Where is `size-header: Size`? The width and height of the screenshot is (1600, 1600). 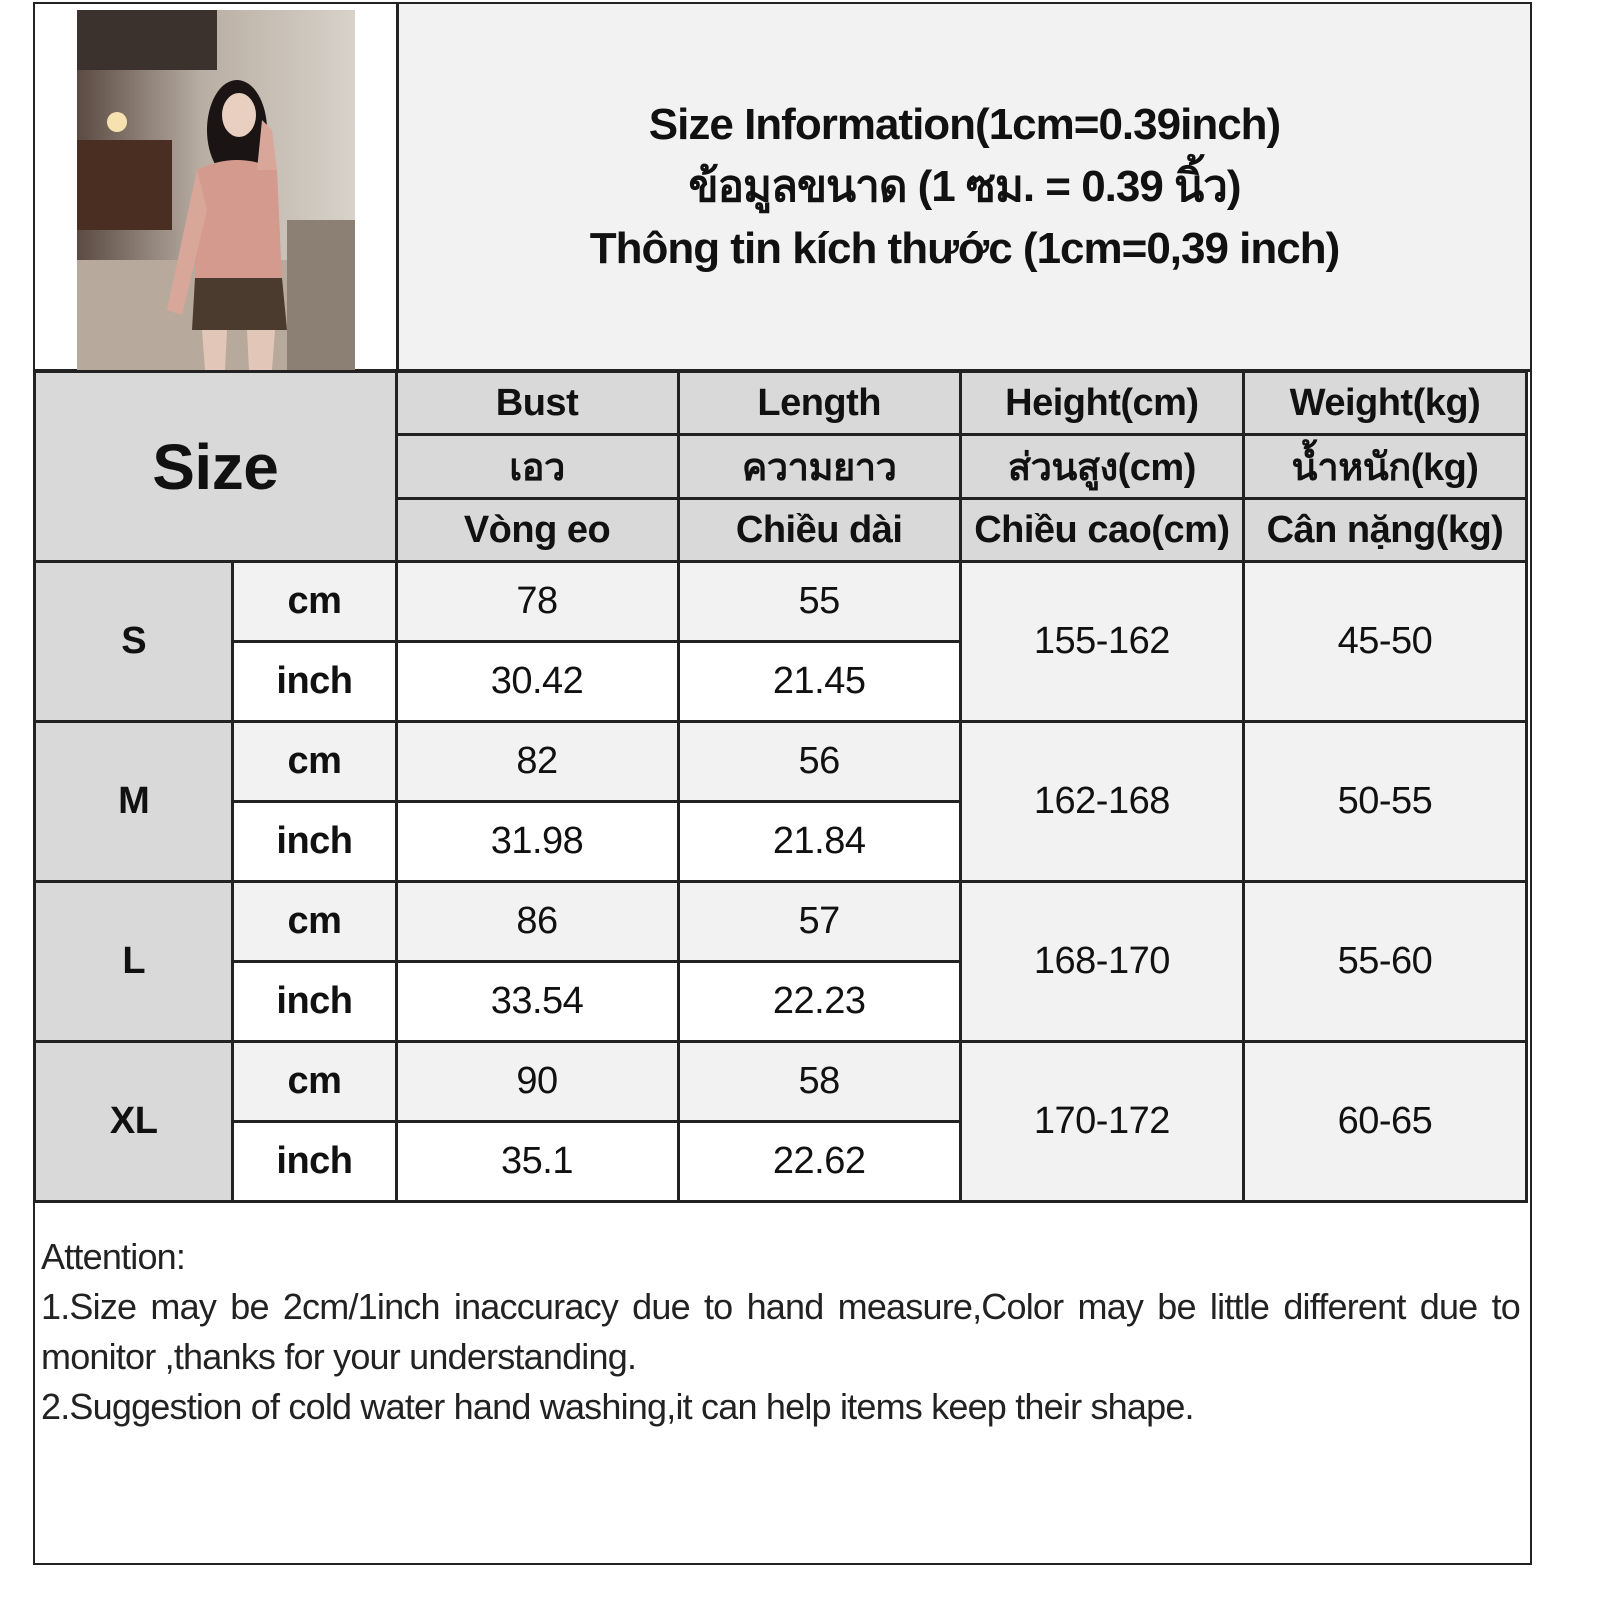
size-header: Size is located at coordinates (215, 466).